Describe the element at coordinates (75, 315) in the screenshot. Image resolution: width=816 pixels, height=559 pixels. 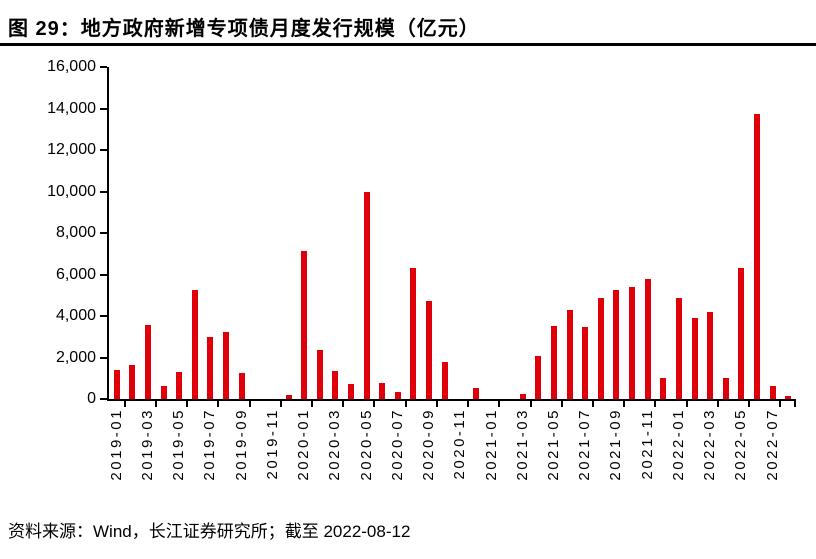
I see `y-axis-tick-label: 4,000` at that location.